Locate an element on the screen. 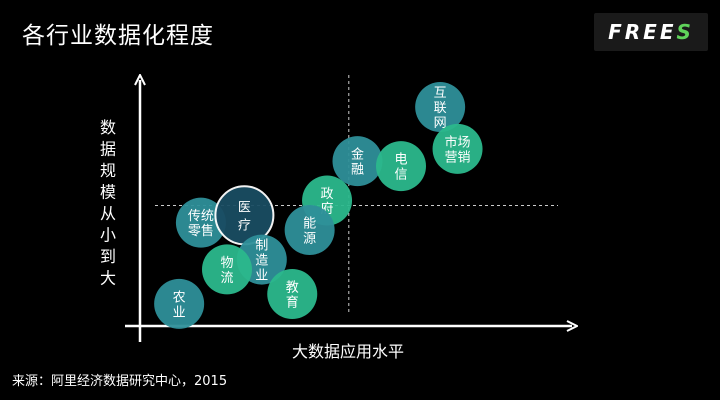  brand-logo: FREE S is located at coordinates (651, 32).